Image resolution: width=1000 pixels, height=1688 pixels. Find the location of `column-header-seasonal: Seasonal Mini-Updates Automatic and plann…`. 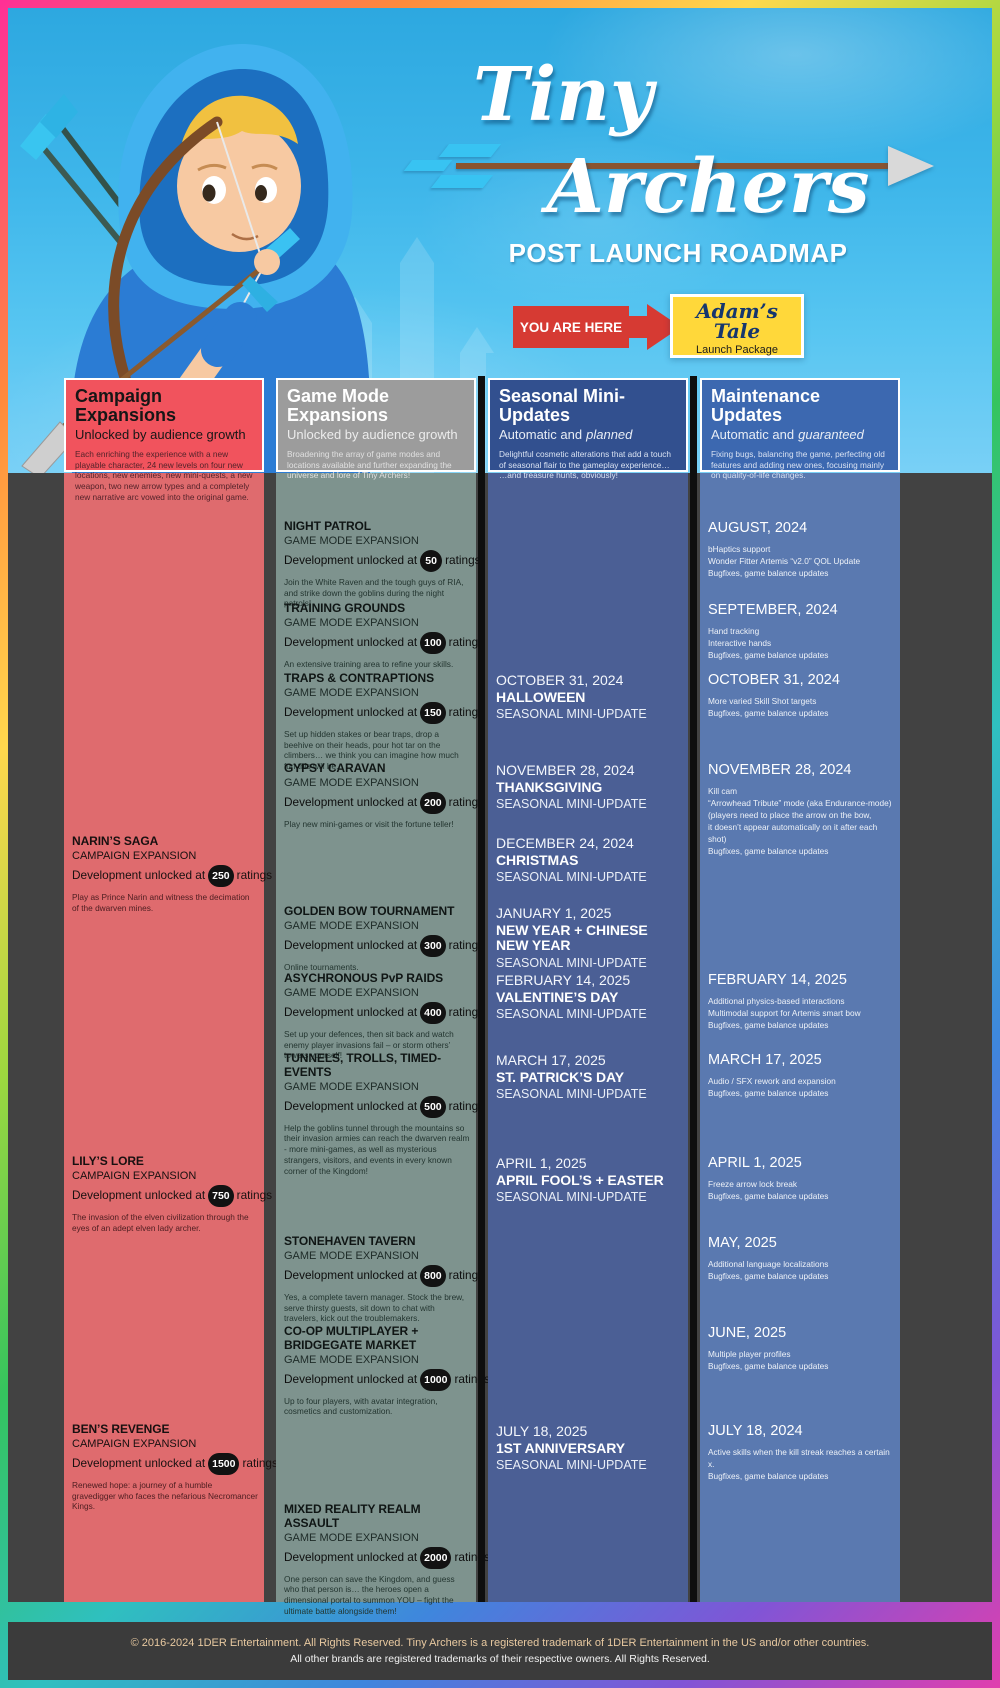

column-header-seasonal: Seasonal Mini-Updates Automatic and plann… is located at coordinates (588, 429).